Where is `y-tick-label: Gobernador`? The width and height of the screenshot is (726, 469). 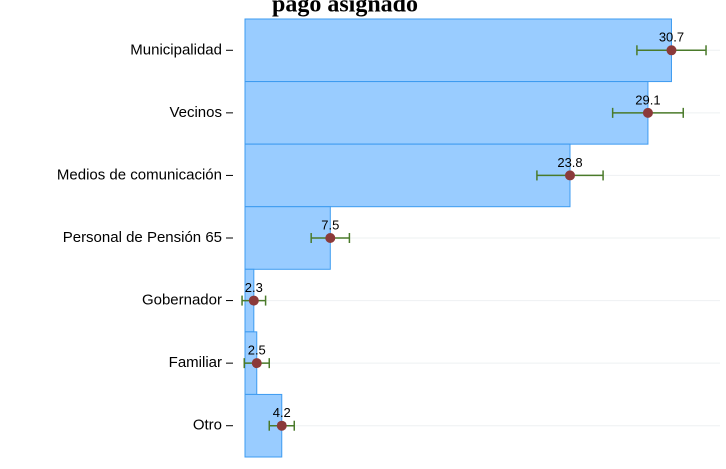 y-tick-label: Gobernador is located at coordinates (182, 300).